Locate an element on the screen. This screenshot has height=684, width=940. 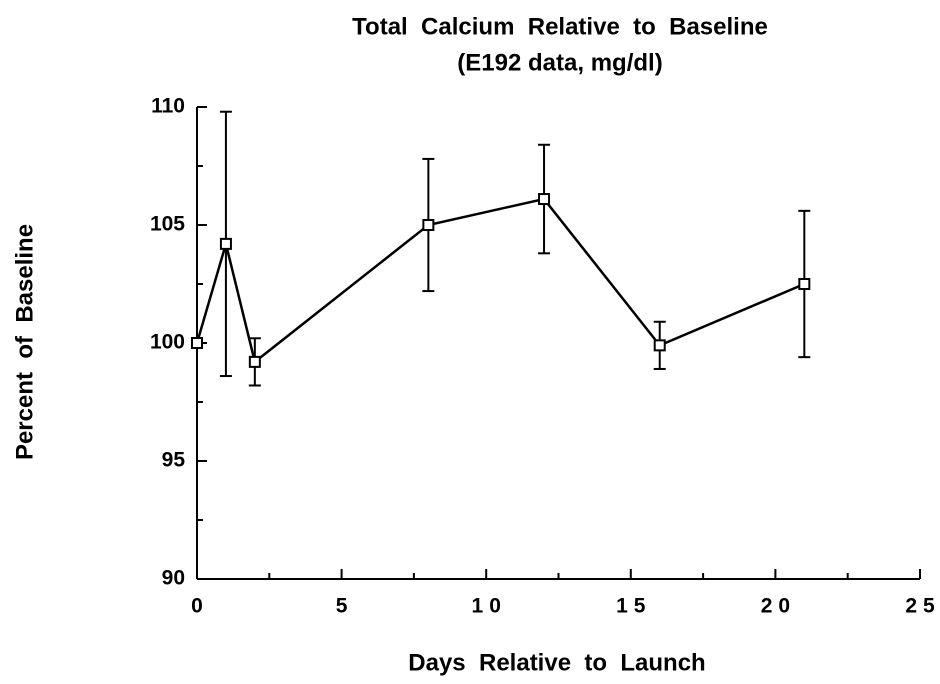
chart-title: Total Calcium Relative to Baseline is located at coordinates (560, 26).